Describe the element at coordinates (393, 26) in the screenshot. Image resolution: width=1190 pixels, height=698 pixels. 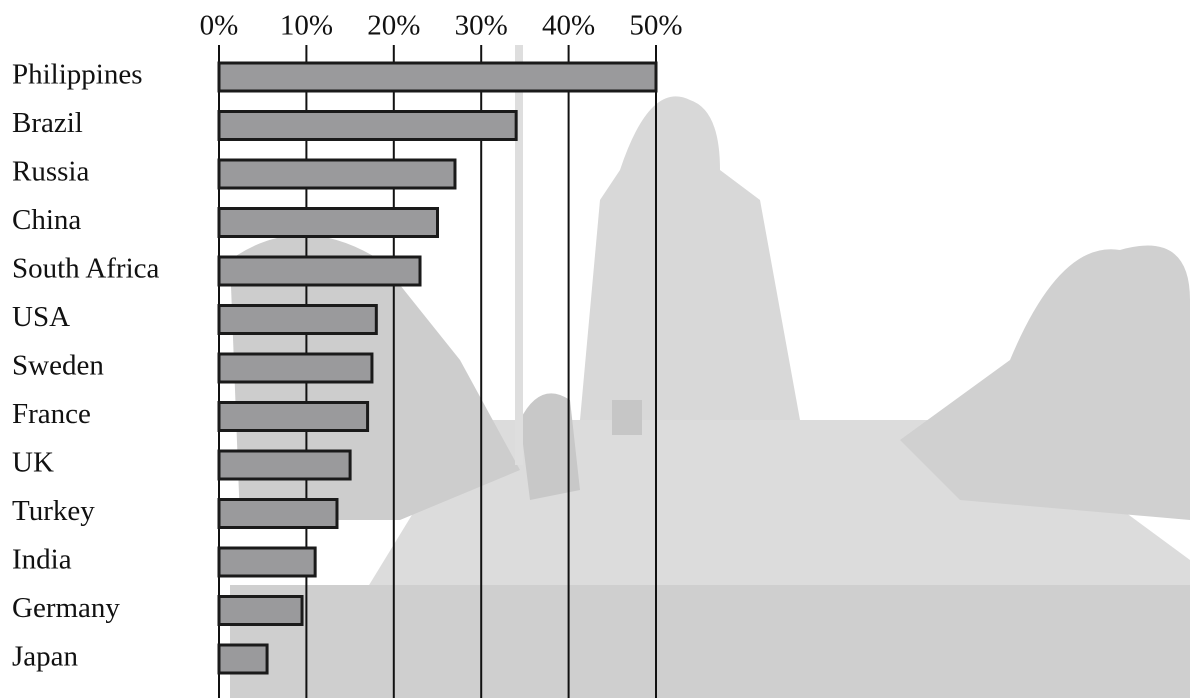
I see `x-tick-label: 20%` at that location.